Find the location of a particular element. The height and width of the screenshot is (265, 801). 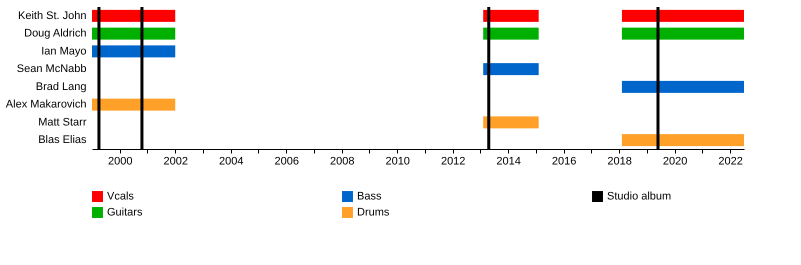

legend-label: Drums is located at coordinates (373, 212).